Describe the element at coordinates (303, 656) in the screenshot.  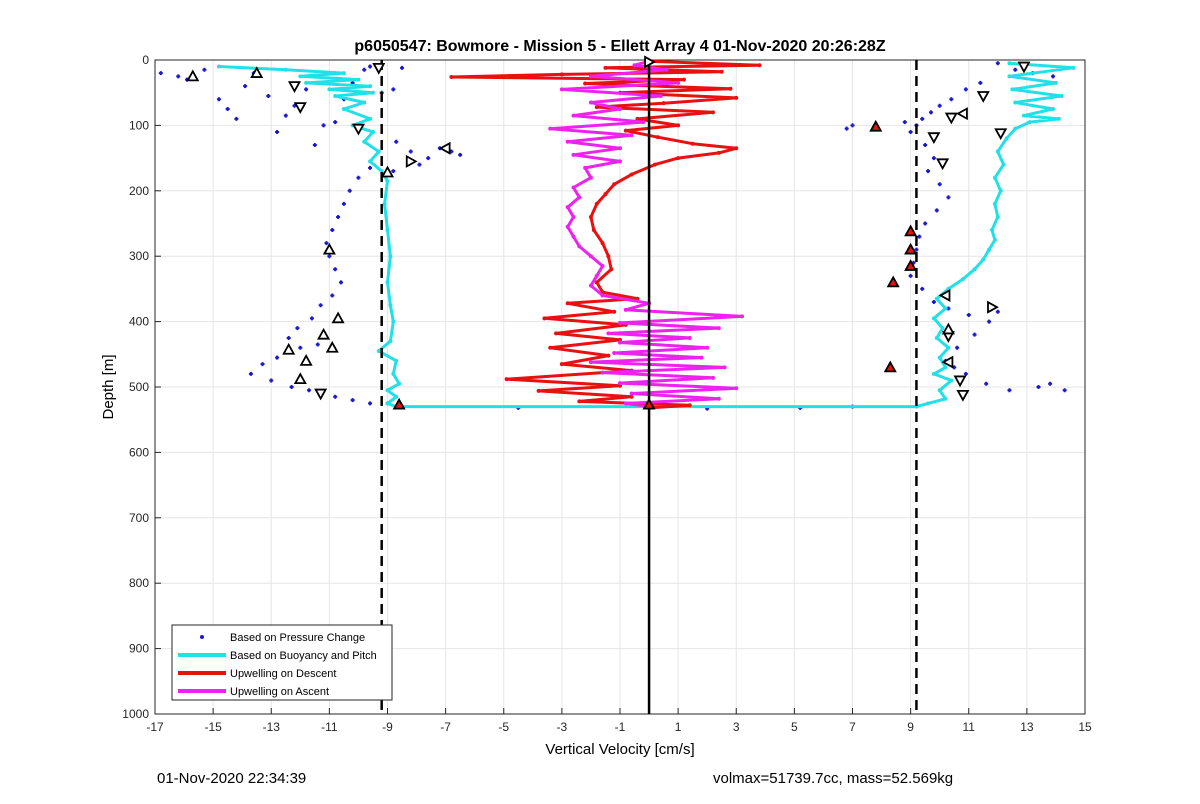
I see `legend-label: Based on Buoyancy and Pitch` at that location.